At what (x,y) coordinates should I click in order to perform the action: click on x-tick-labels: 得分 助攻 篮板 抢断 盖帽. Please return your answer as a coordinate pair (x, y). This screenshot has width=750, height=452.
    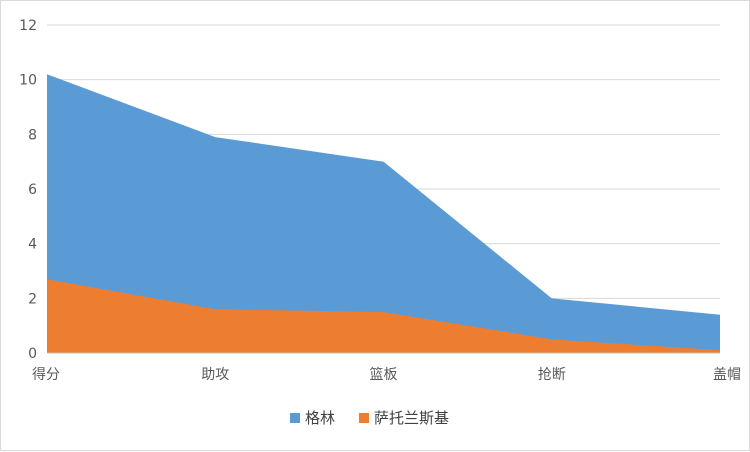
    Looking at the image, I should click on (386, 374).